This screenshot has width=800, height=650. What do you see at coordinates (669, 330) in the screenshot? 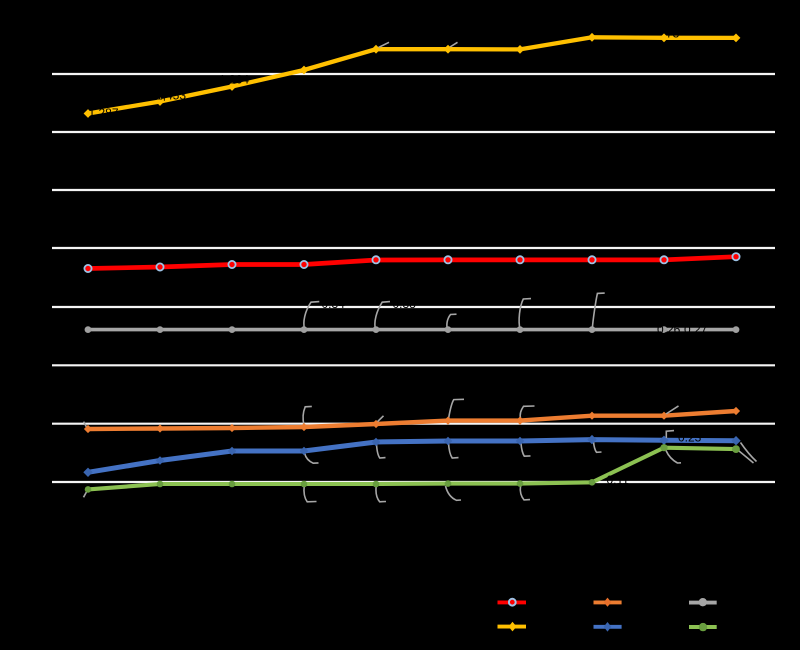
I see `svg-text: 0.26` at bounding box center [669, 330].